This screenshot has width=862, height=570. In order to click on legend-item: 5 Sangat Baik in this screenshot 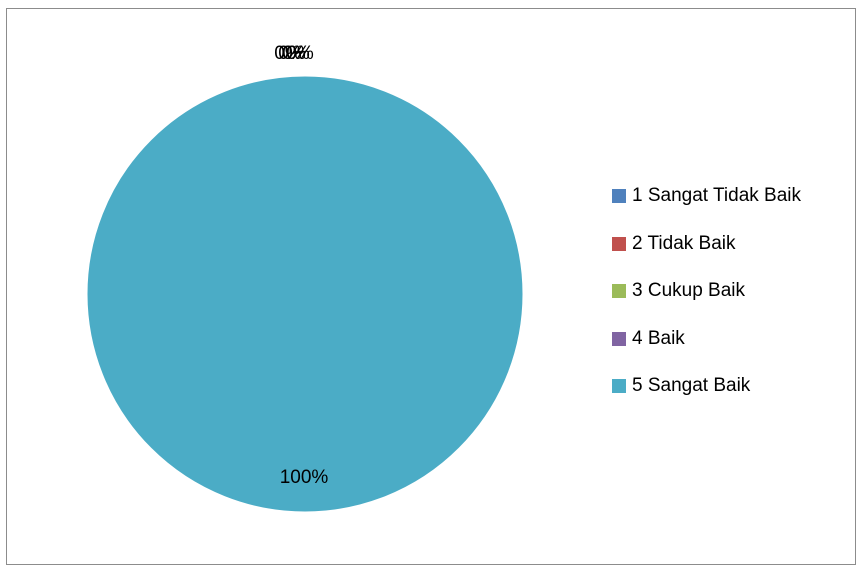, I will do `click(706, 386)`.